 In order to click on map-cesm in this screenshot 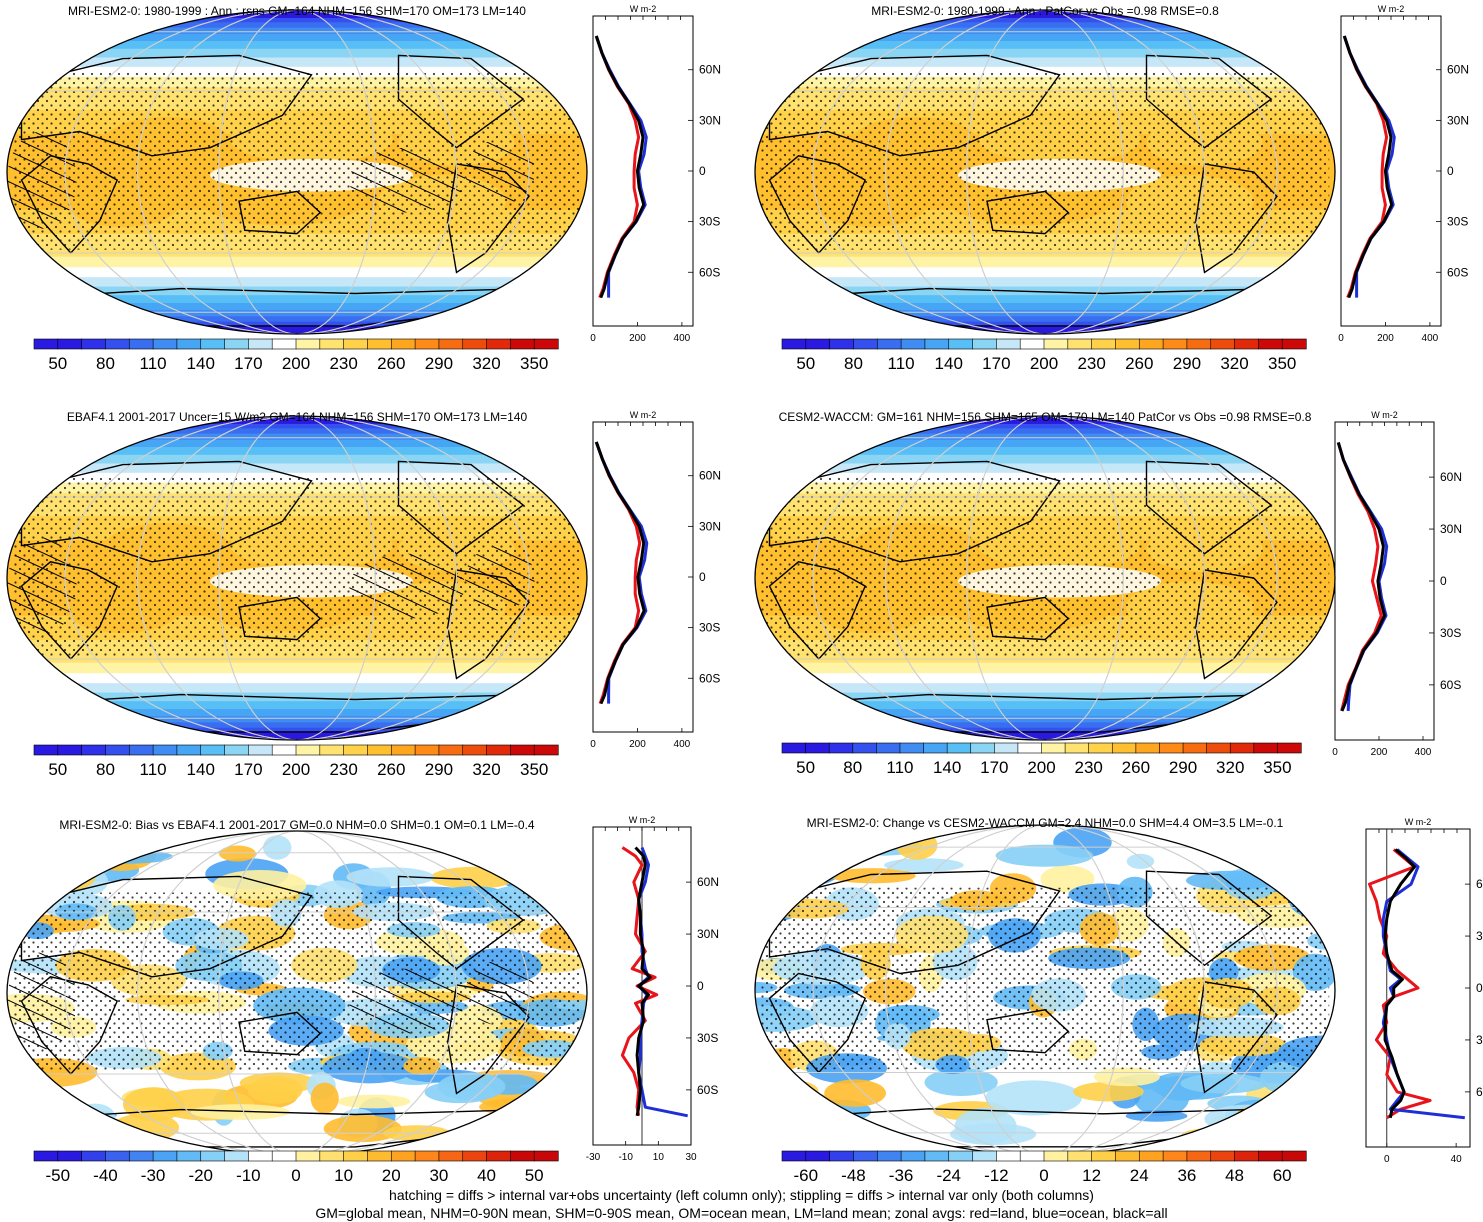, I will do `click(1045, 578)`.